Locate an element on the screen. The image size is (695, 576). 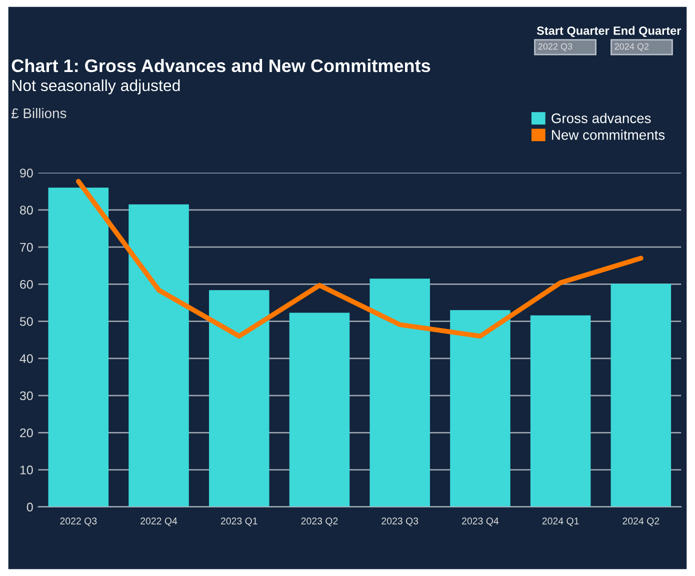
x-tick-label: 2024 Q2 is located at coordinates (641, 522).